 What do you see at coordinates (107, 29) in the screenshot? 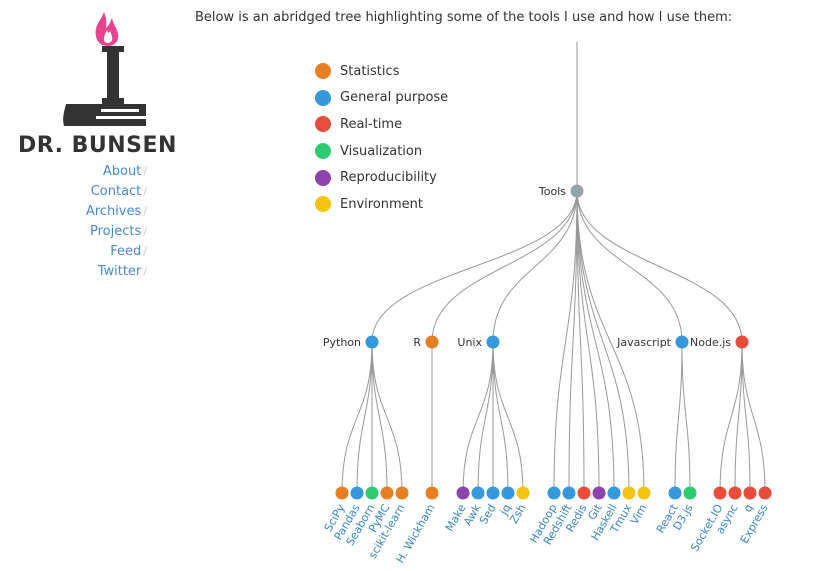
I see `flame-icon` at bounding box center [107, 29].